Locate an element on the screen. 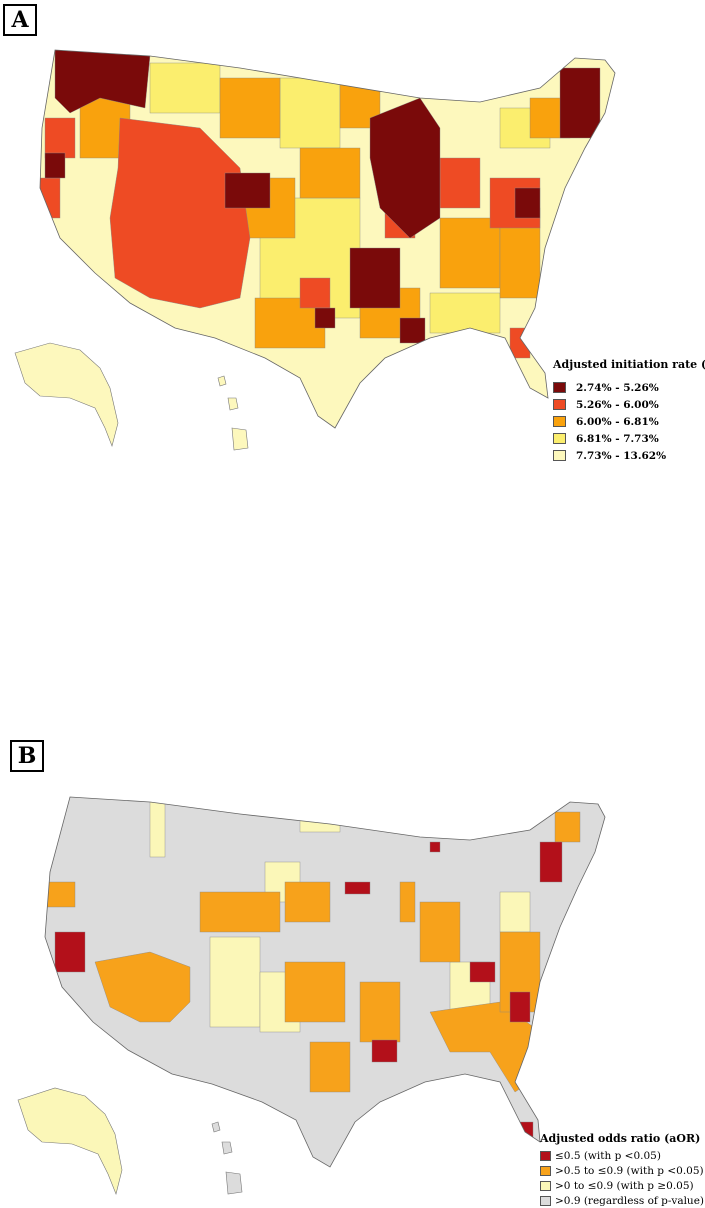  panel-a-label: A is located at coordinates (20, 20).